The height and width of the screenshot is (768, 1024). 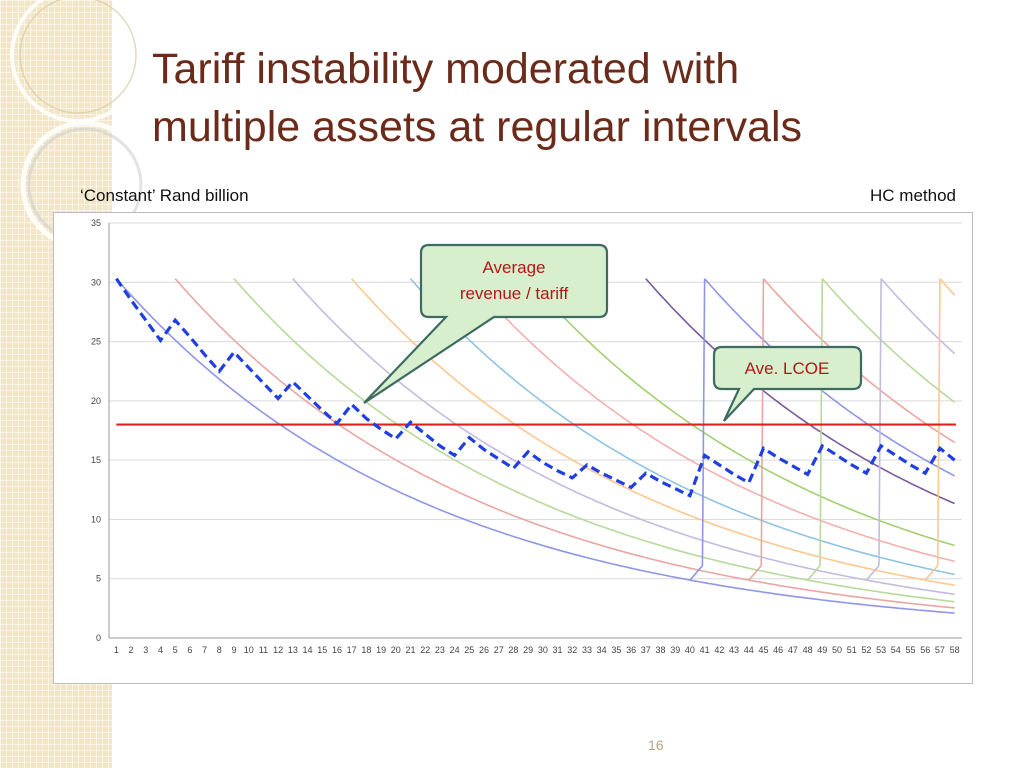 I want to click on callout-ave-lcoe: Ave. LCOE, so click(x=787, y=383).